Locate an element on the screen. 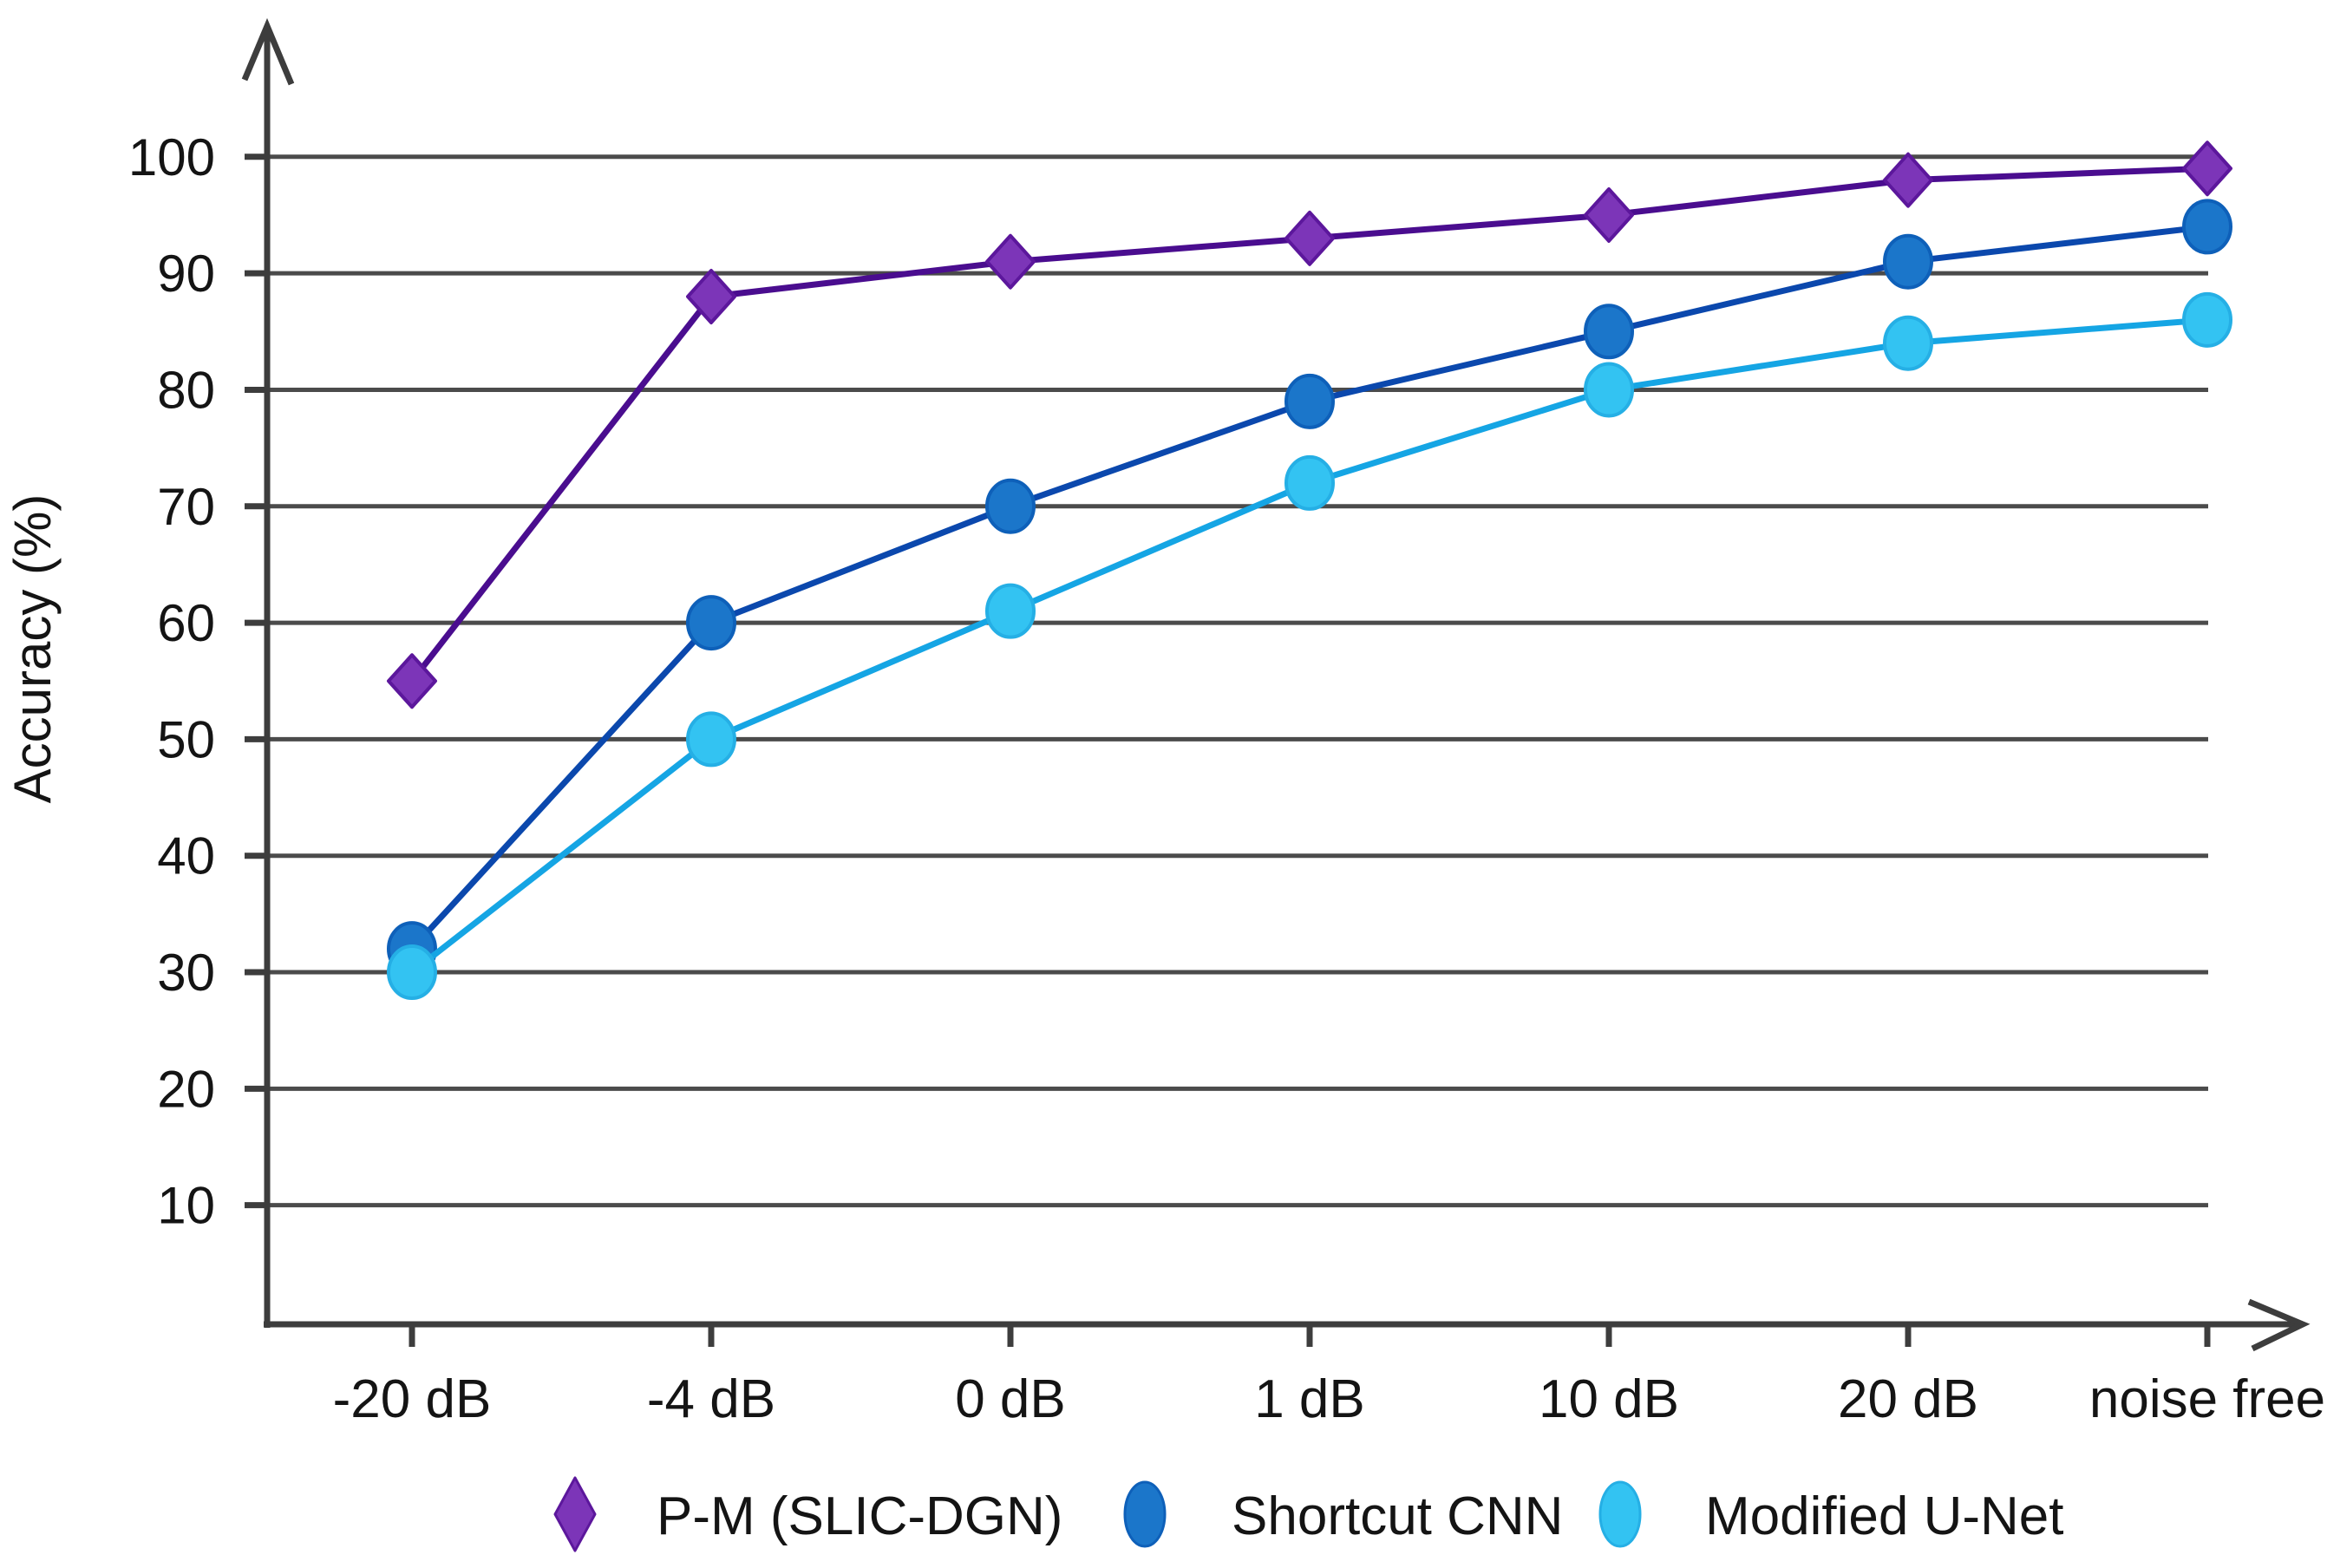  x-axis-arrow is located at coordinates (2279, 1325).